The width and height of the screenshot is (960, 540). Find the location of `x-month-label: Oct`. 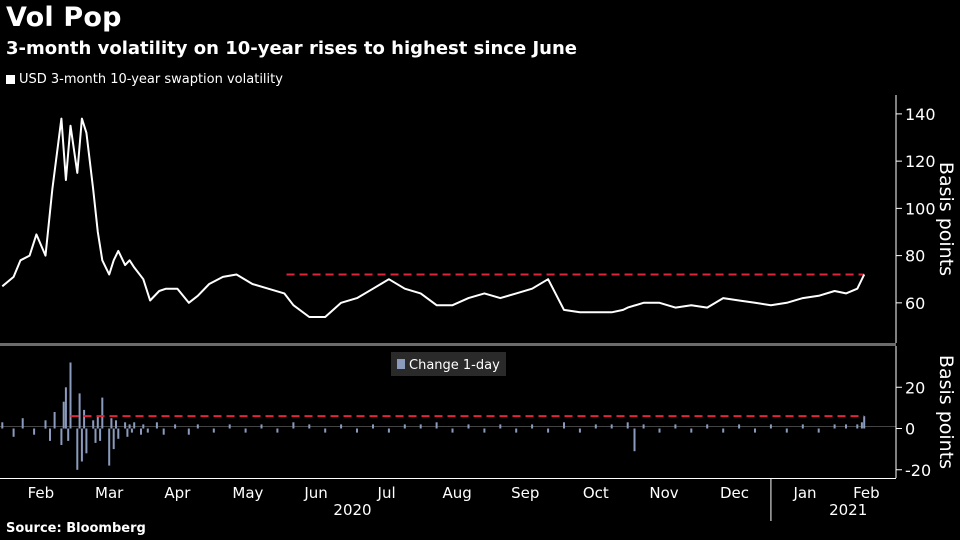

x-month-label: Oct is located at coordinates (596, 493).